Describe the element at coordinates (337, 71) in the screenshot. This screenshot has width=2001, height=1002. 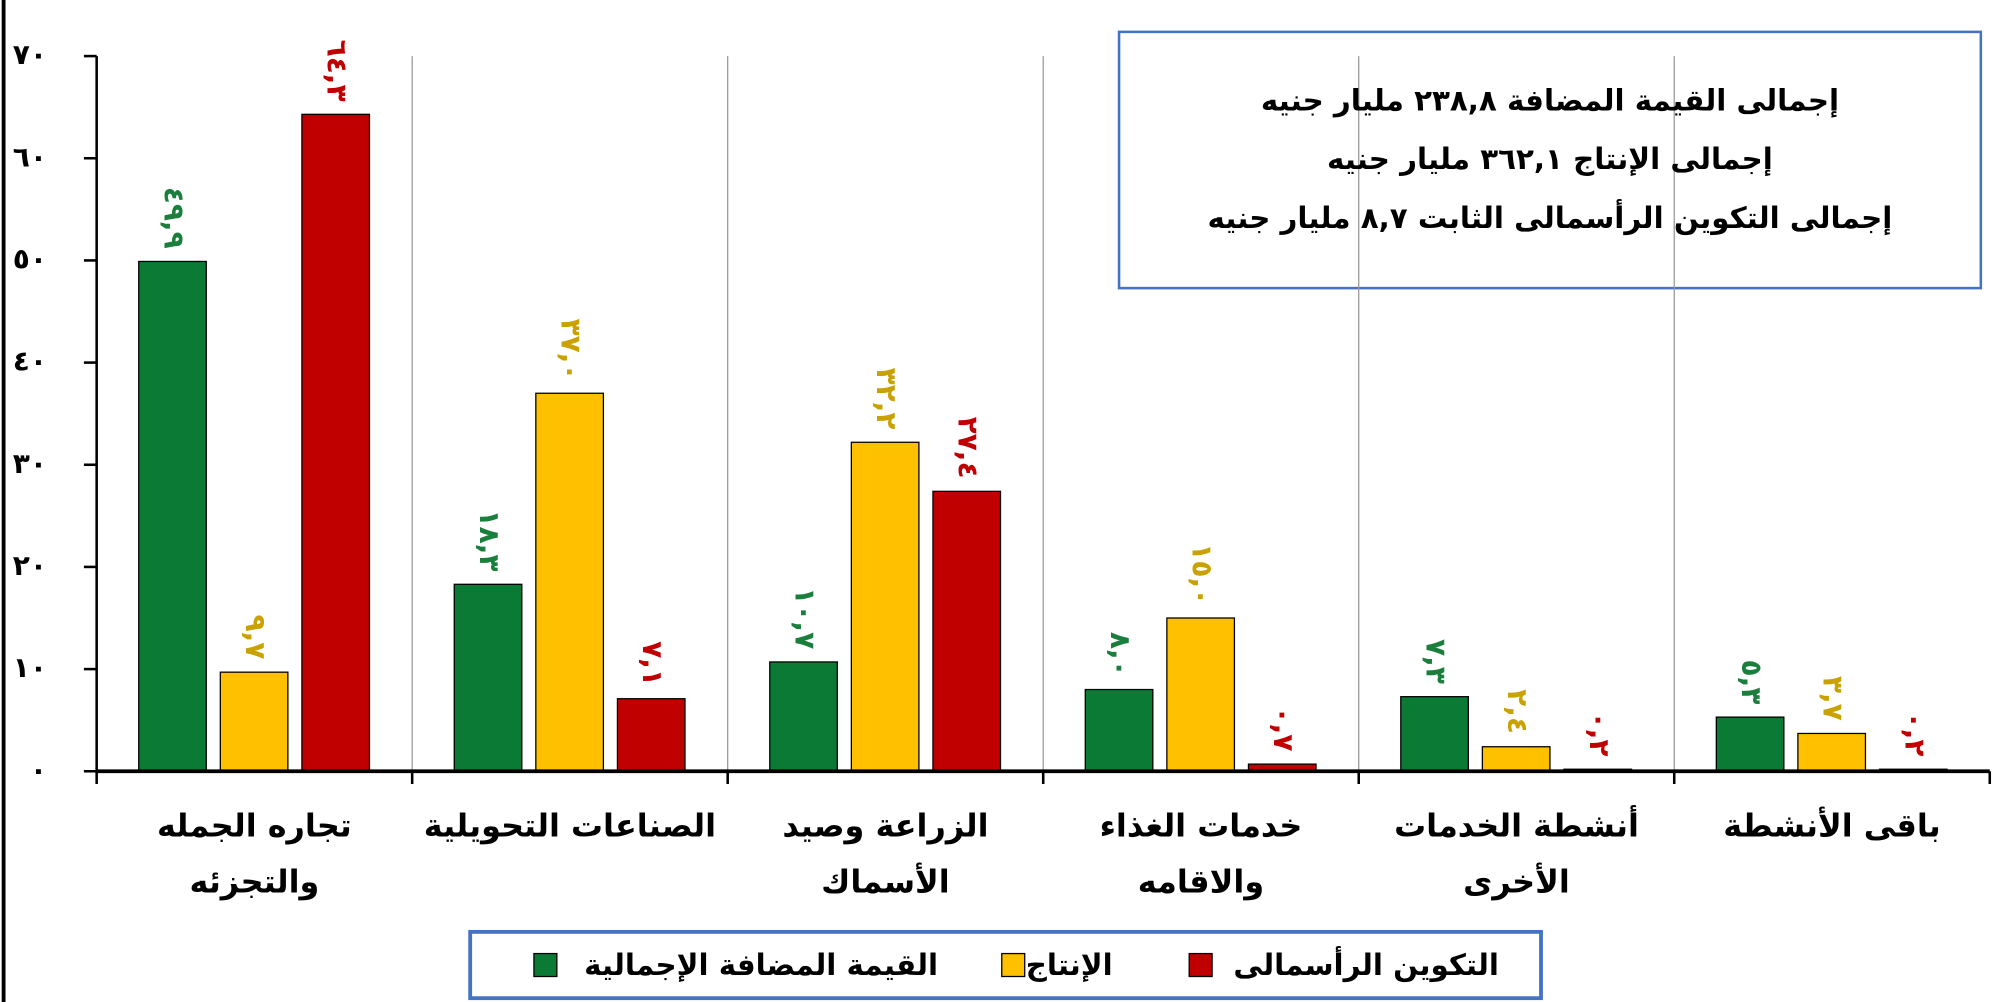
I see `value-label: ٦٤,٣` at that location.